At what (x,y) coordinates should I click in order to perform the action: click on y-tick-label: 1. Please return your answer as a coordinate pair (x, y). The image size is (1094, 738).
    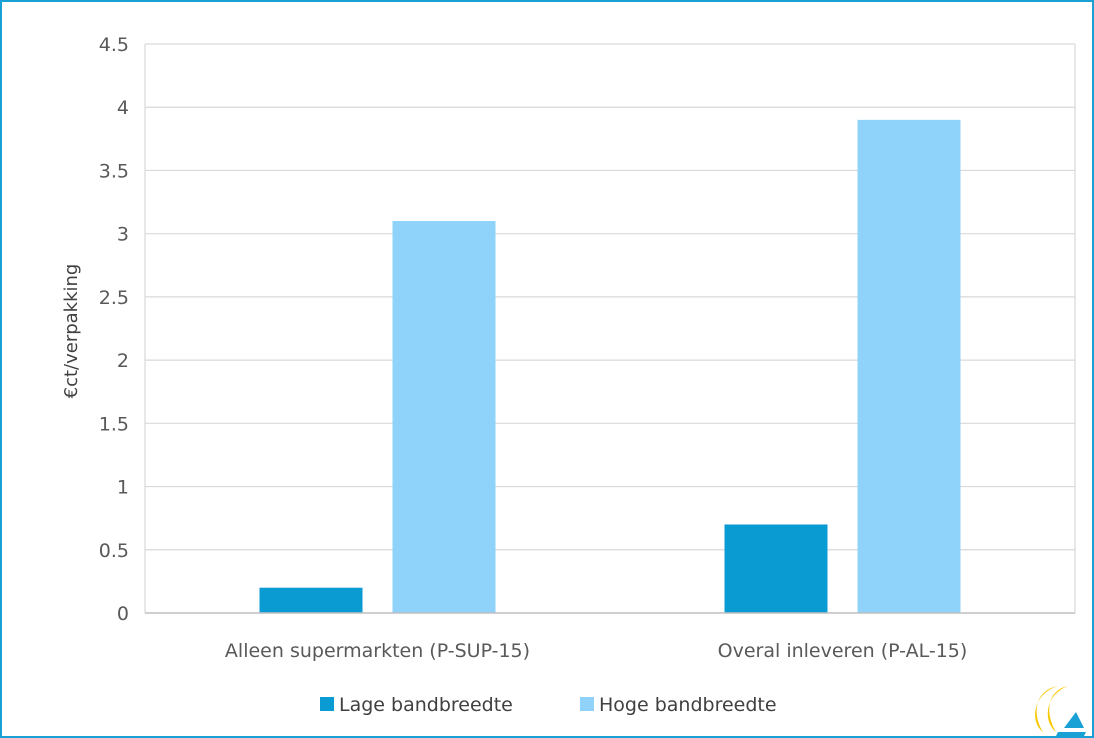
    Looking at the image, I should click on (123, 488).